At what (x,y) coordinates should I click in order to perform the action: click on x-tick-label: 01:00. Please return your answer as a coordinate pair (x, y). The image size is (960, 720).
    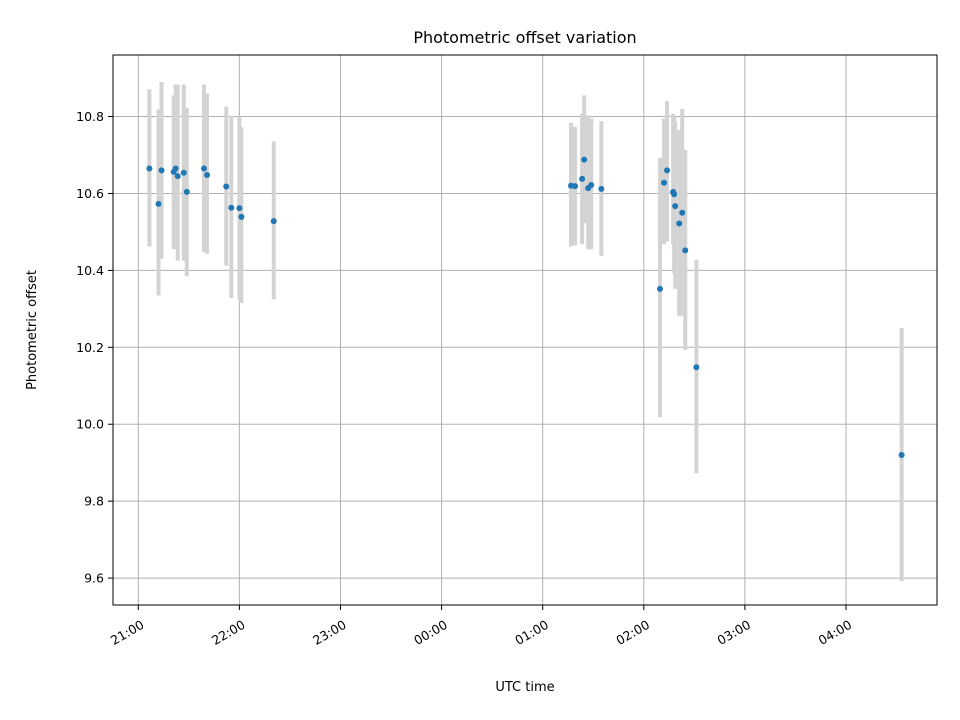
    Looking at the image, I should click on (531, 632).